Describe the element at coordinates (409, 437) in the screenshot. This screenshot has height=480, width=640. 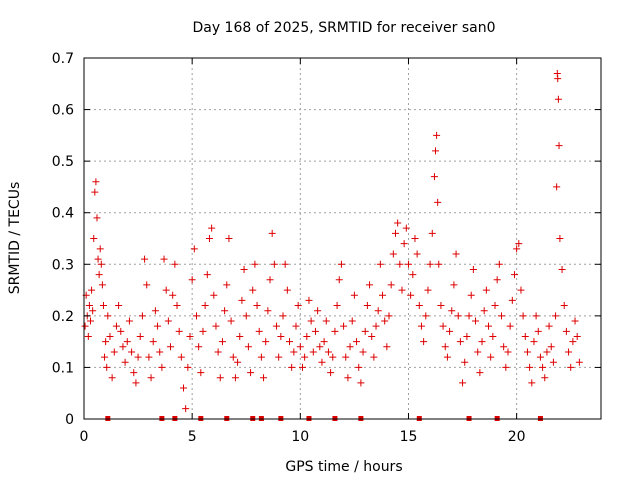
I see `x-tick-label: 15` at that location.